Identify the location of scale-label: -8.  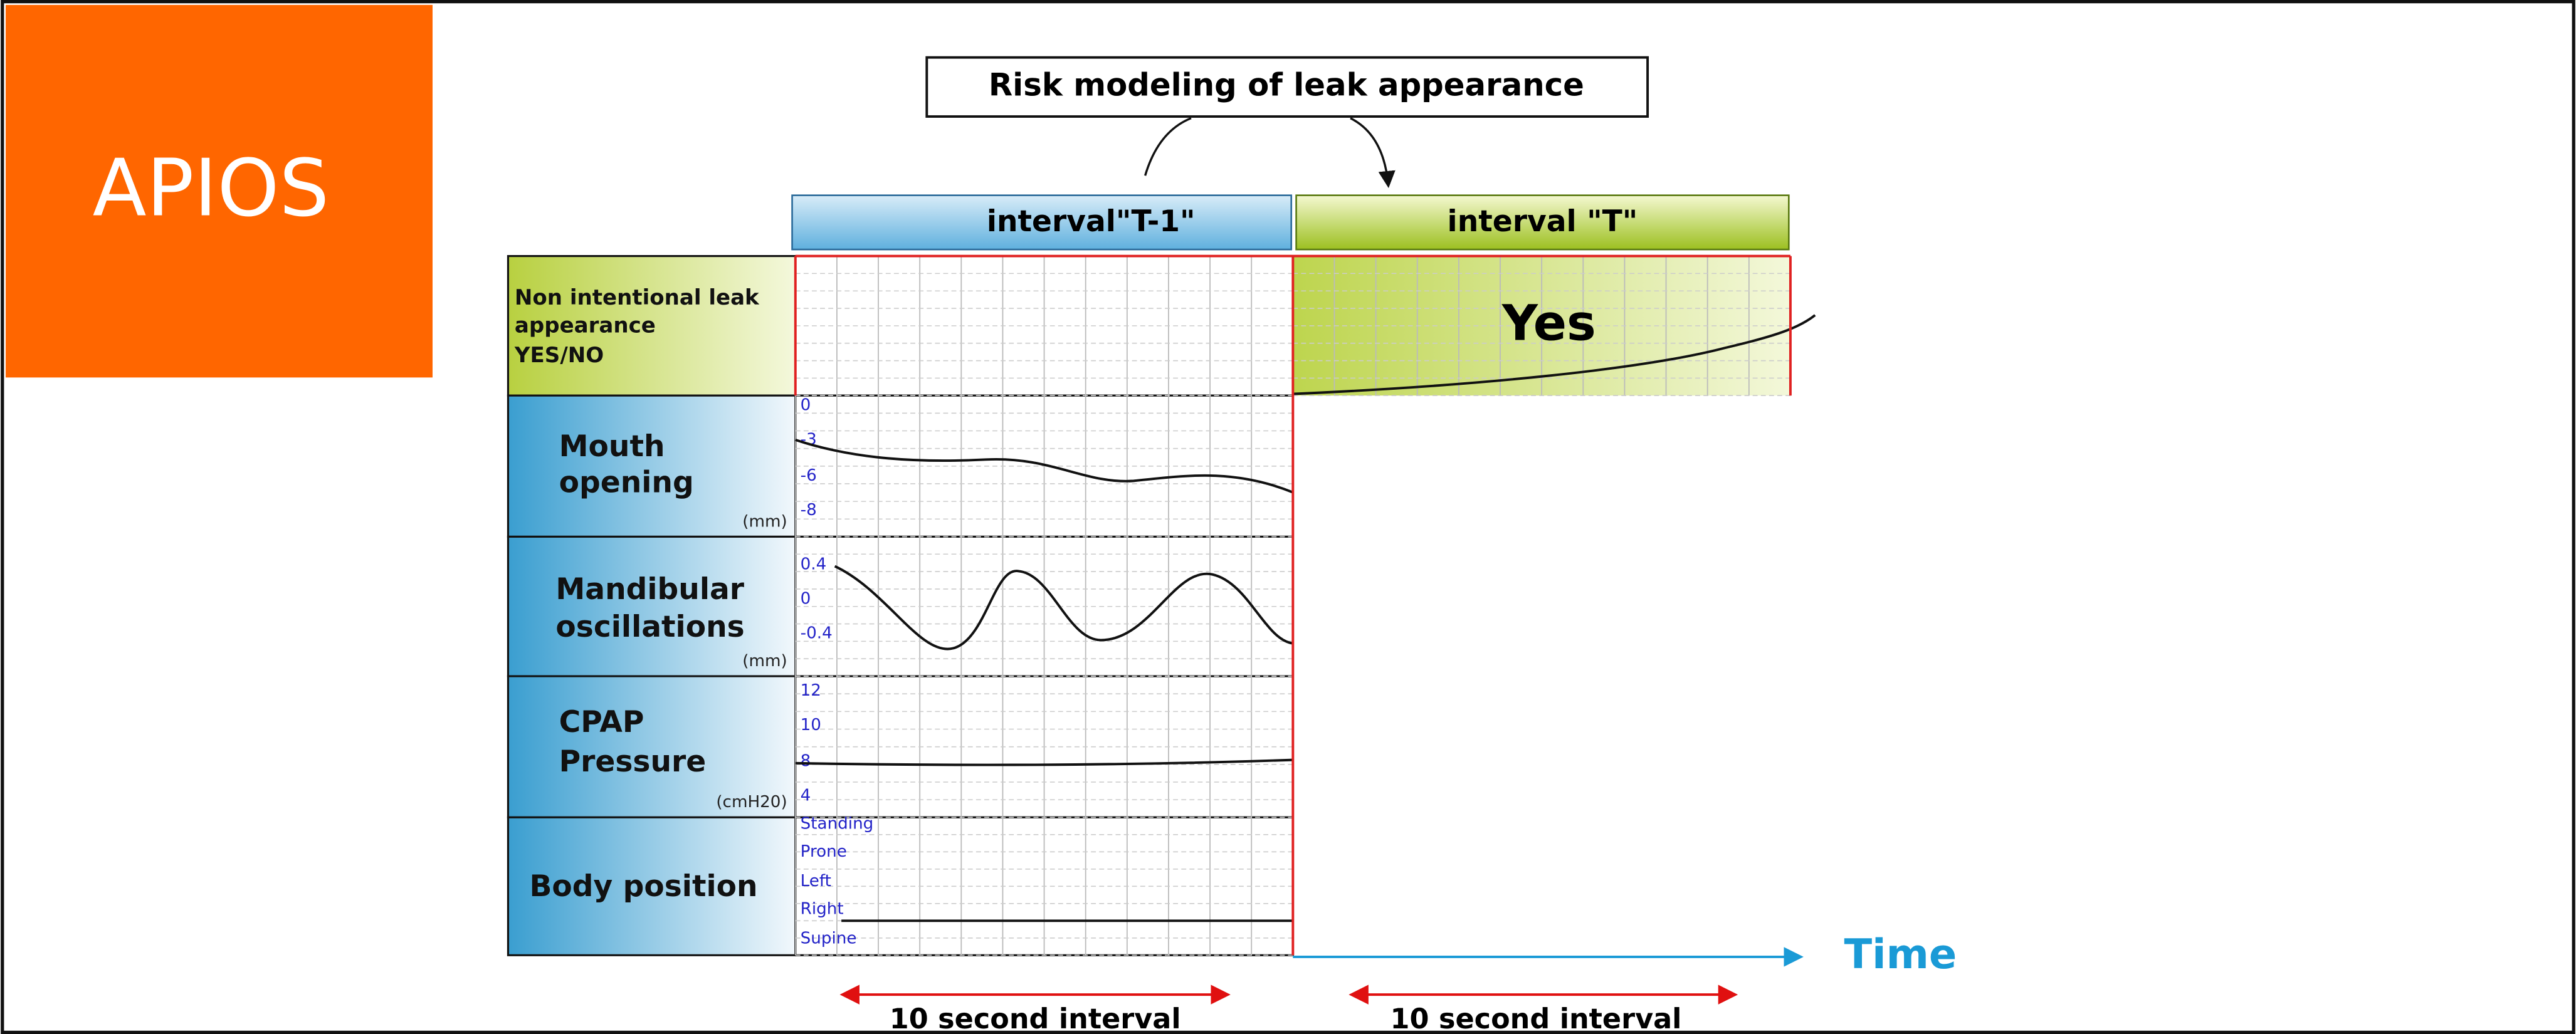
(809, 511).